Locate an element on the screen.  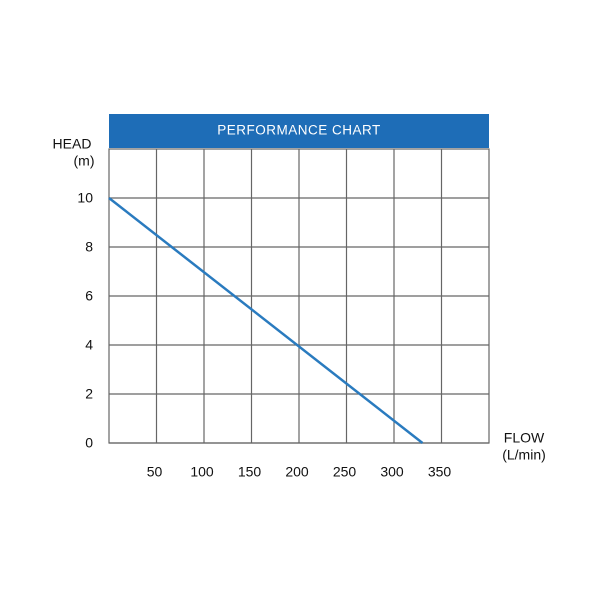
y-axis-label: HEAD is located at coordinates (72, 144).